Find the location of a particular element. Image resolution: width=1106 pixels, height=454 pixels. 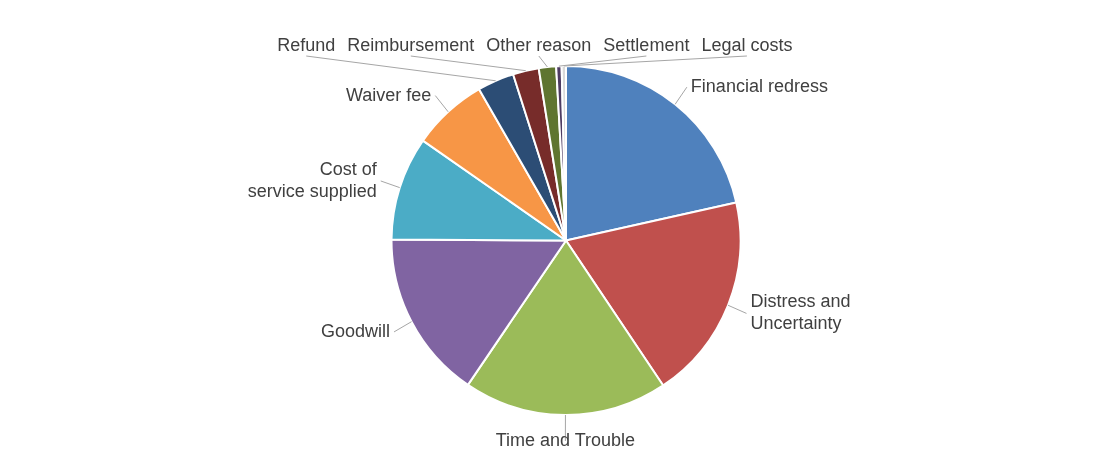

slice-label: Waiver fee is located at coordinates (388, 94).